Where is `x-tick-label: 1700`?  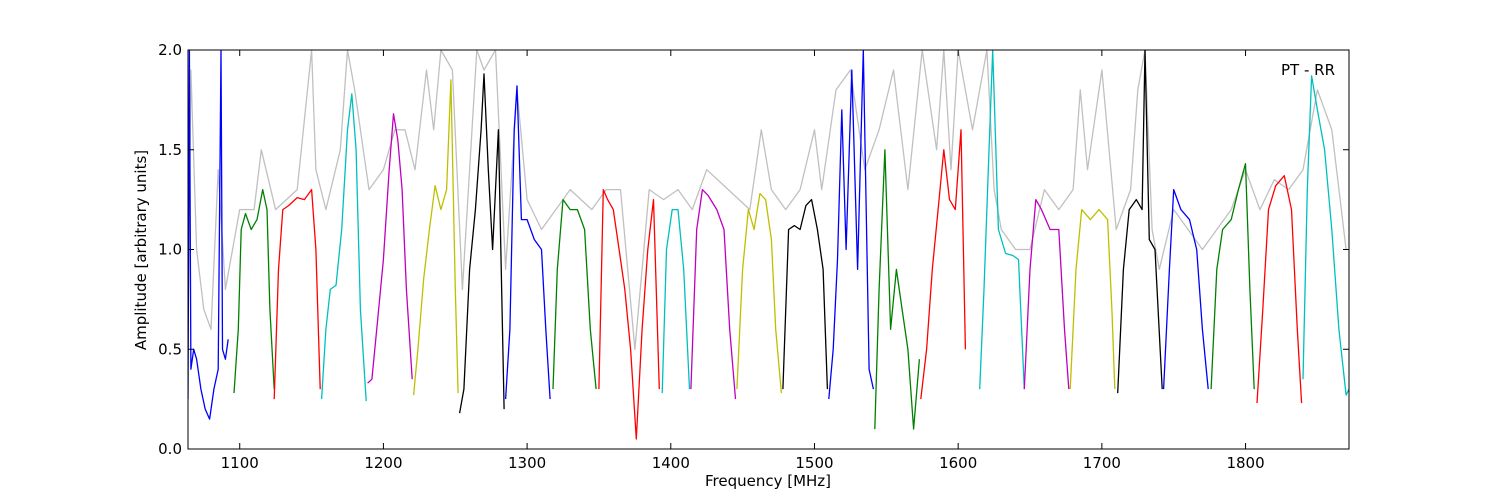
x-tick-label: 1700 is located at coordinates (1102, 463).